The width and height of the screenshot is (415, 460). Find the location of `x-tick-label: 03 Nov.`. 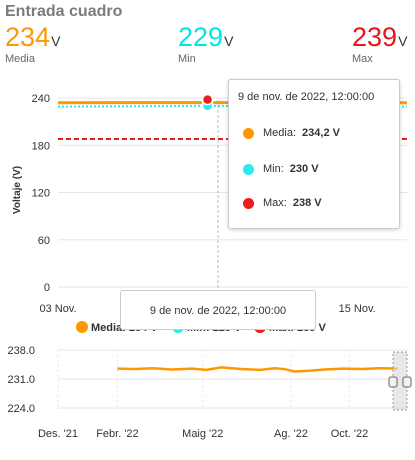

x-tick-label: 03 Nov. is located at coordinates (57, 309).